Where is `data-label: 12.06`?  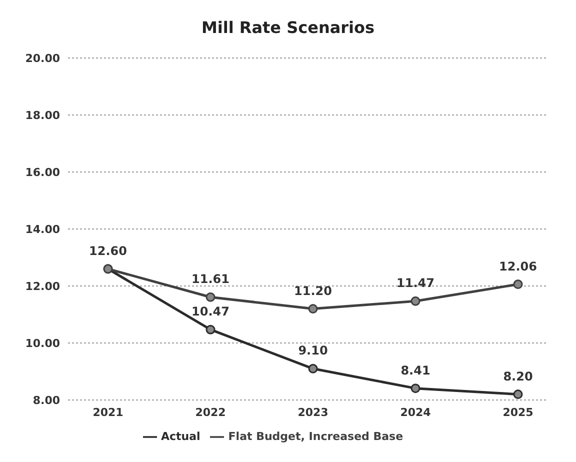
data-label: 12.06 is located at coordinates (518, 266).